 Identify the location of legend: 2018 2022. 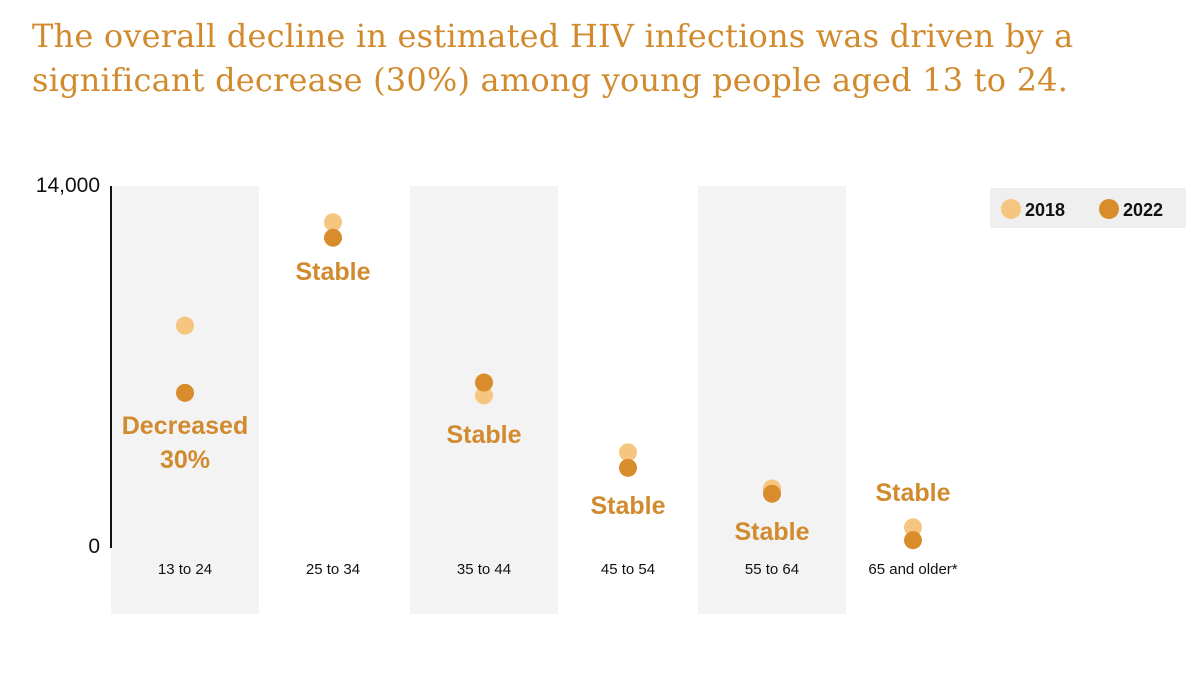
(1088, 208).